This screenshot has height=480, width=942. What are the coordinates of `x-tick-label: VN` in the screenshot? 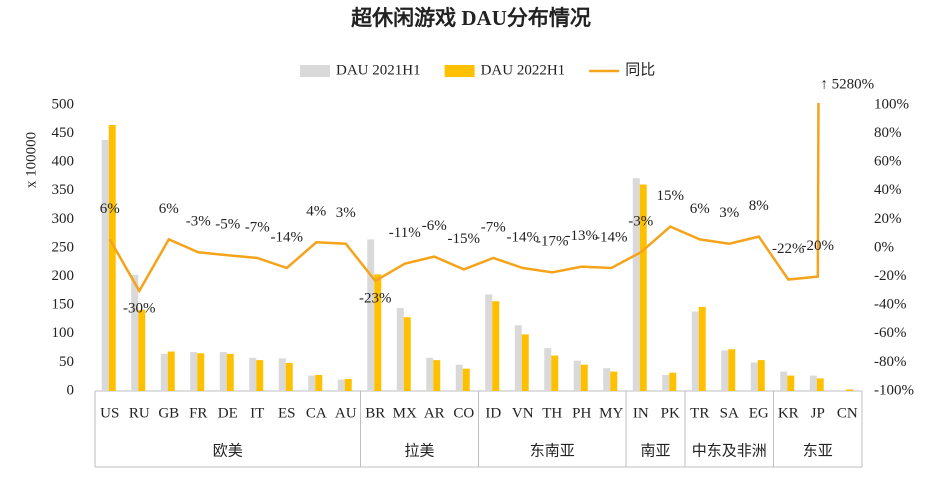 It's located at (523, 413).